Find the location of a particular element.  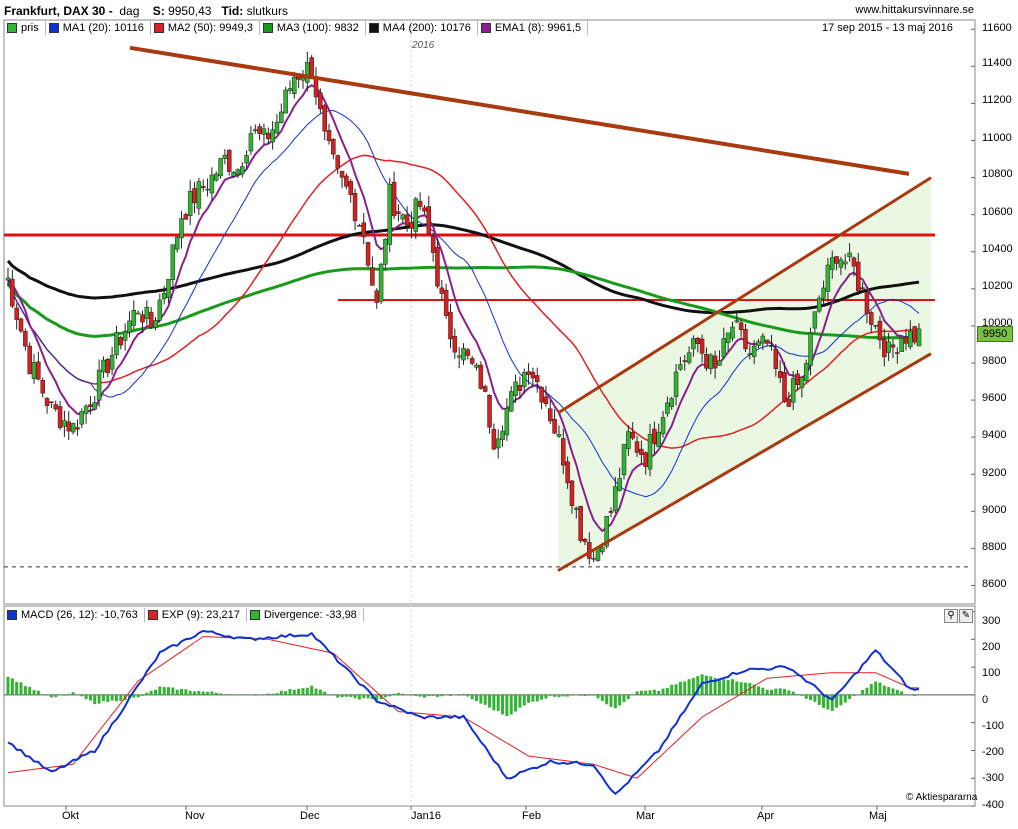

legend-item-divergence: Divergence: -33,98 is located at coordinates (305, 615).